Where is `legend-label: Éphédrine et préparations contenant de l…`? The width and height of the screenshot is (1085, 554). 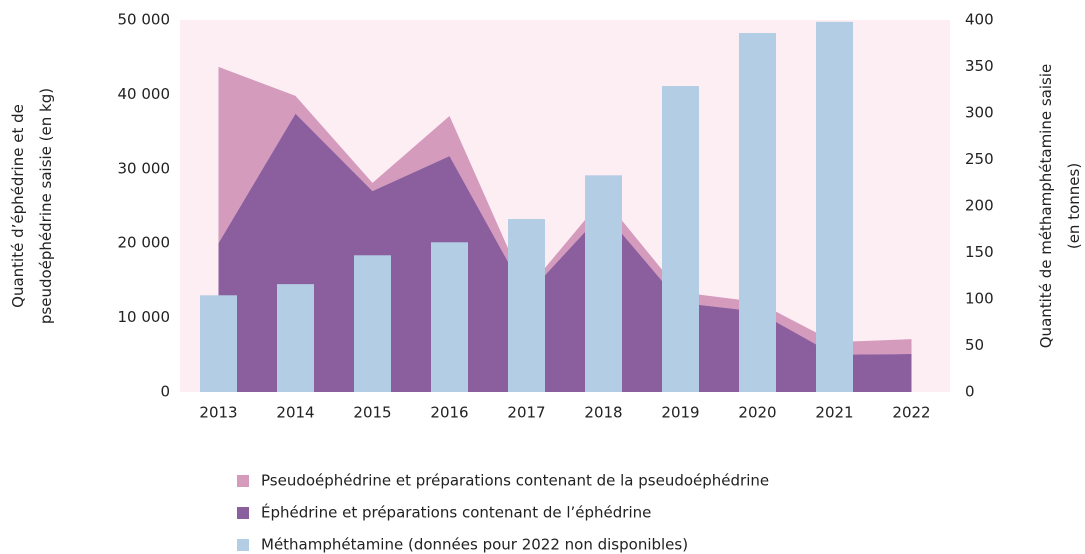 legend-label: Éphédrine et préparations contenant de l… is located at coordinates (456, 512).